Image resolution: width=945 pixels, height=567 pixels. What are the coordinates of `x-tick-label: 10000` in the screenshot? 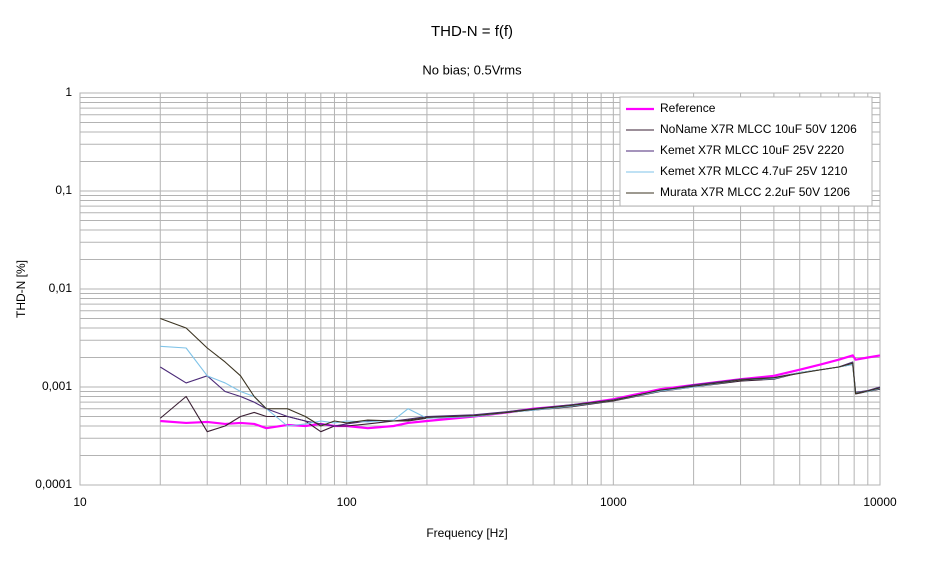 It's located at (880, 502).